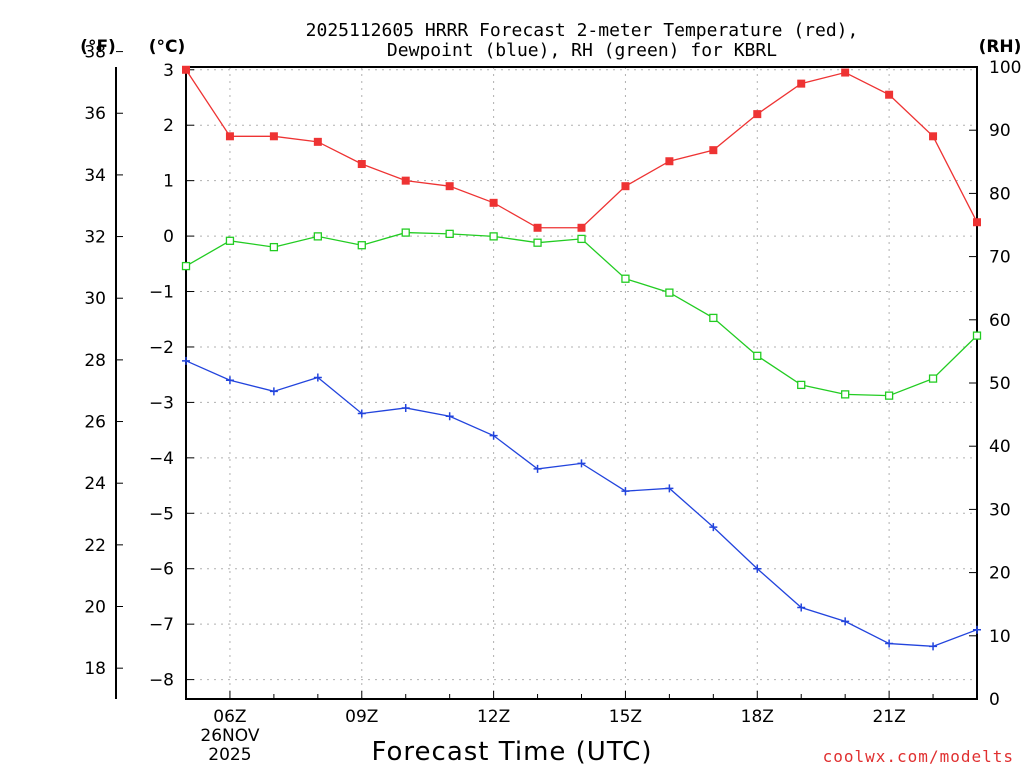 The height and width of the screenshot is (768, 1024). I want to click on celsius-tick-label: 0, so click(168, 237).